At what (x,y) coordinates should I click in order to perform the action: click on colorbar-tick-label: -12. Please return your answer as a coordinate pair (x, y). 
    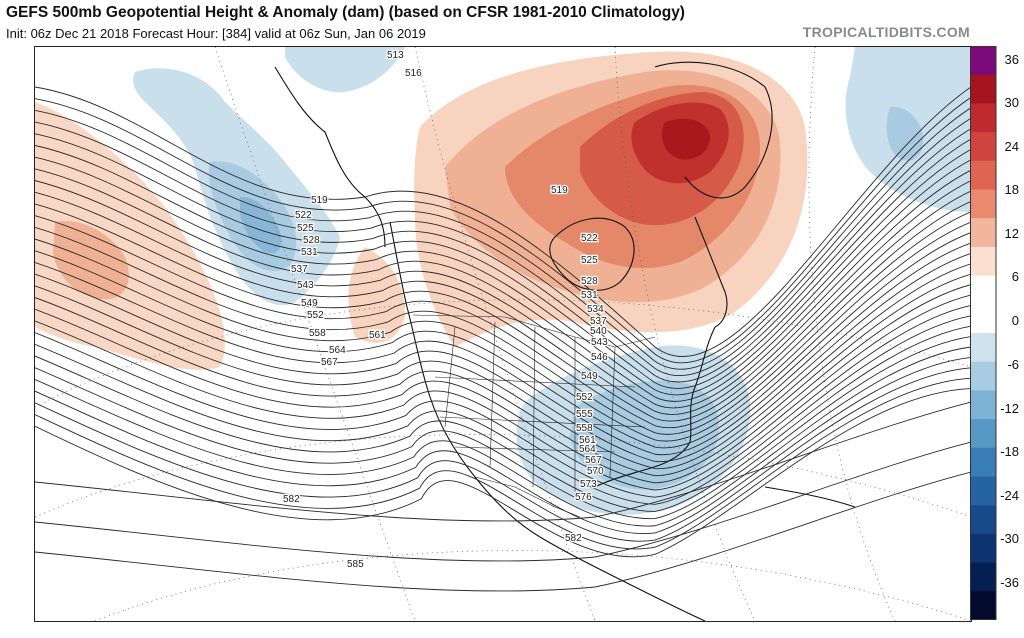
    Looking at the image, I should click on (1009, 408).